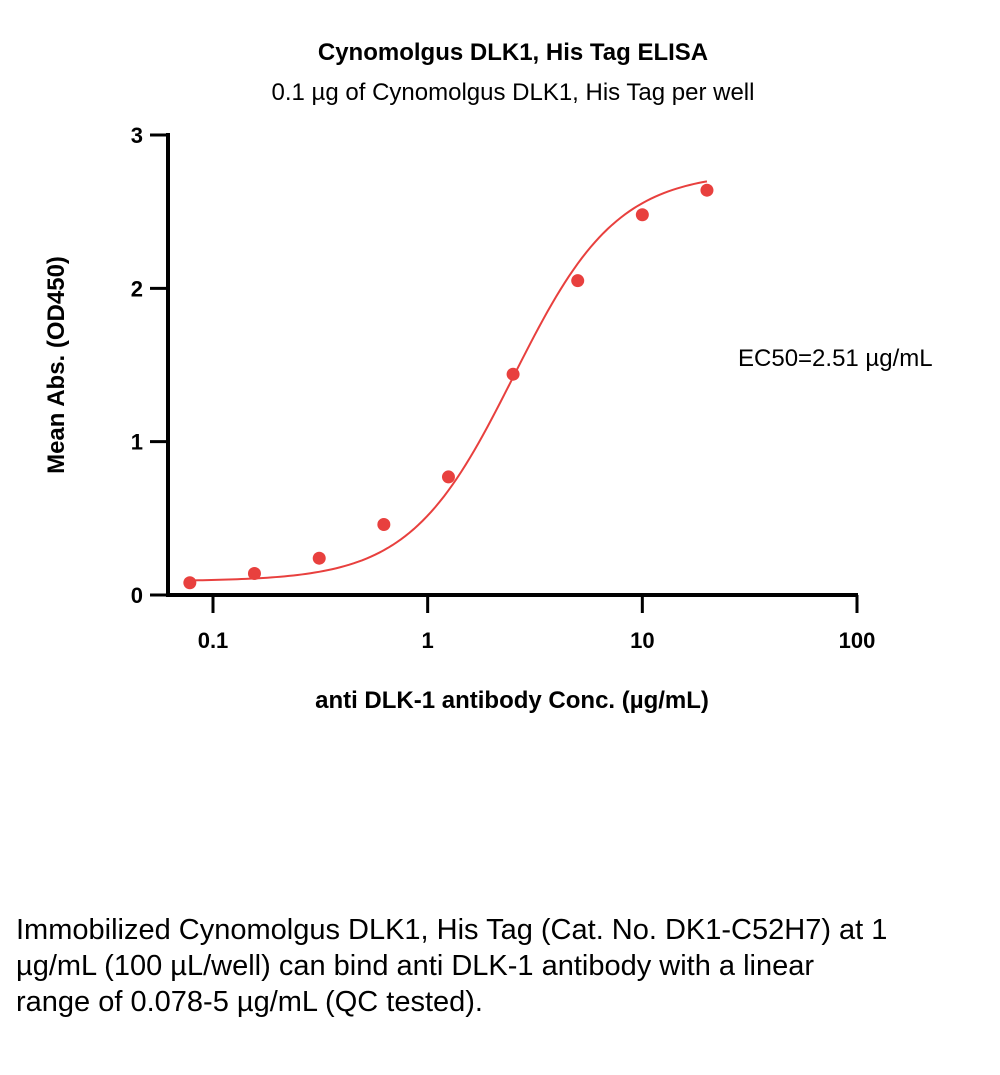 The height and width of the screenshot is (1075, 1000). What do you see at coordinates (512, 700) in the screenshot?
I see `x-axis-label: anti DLK-1 antibody Conc. (µg/mL)` at bounding box center [512, 700].